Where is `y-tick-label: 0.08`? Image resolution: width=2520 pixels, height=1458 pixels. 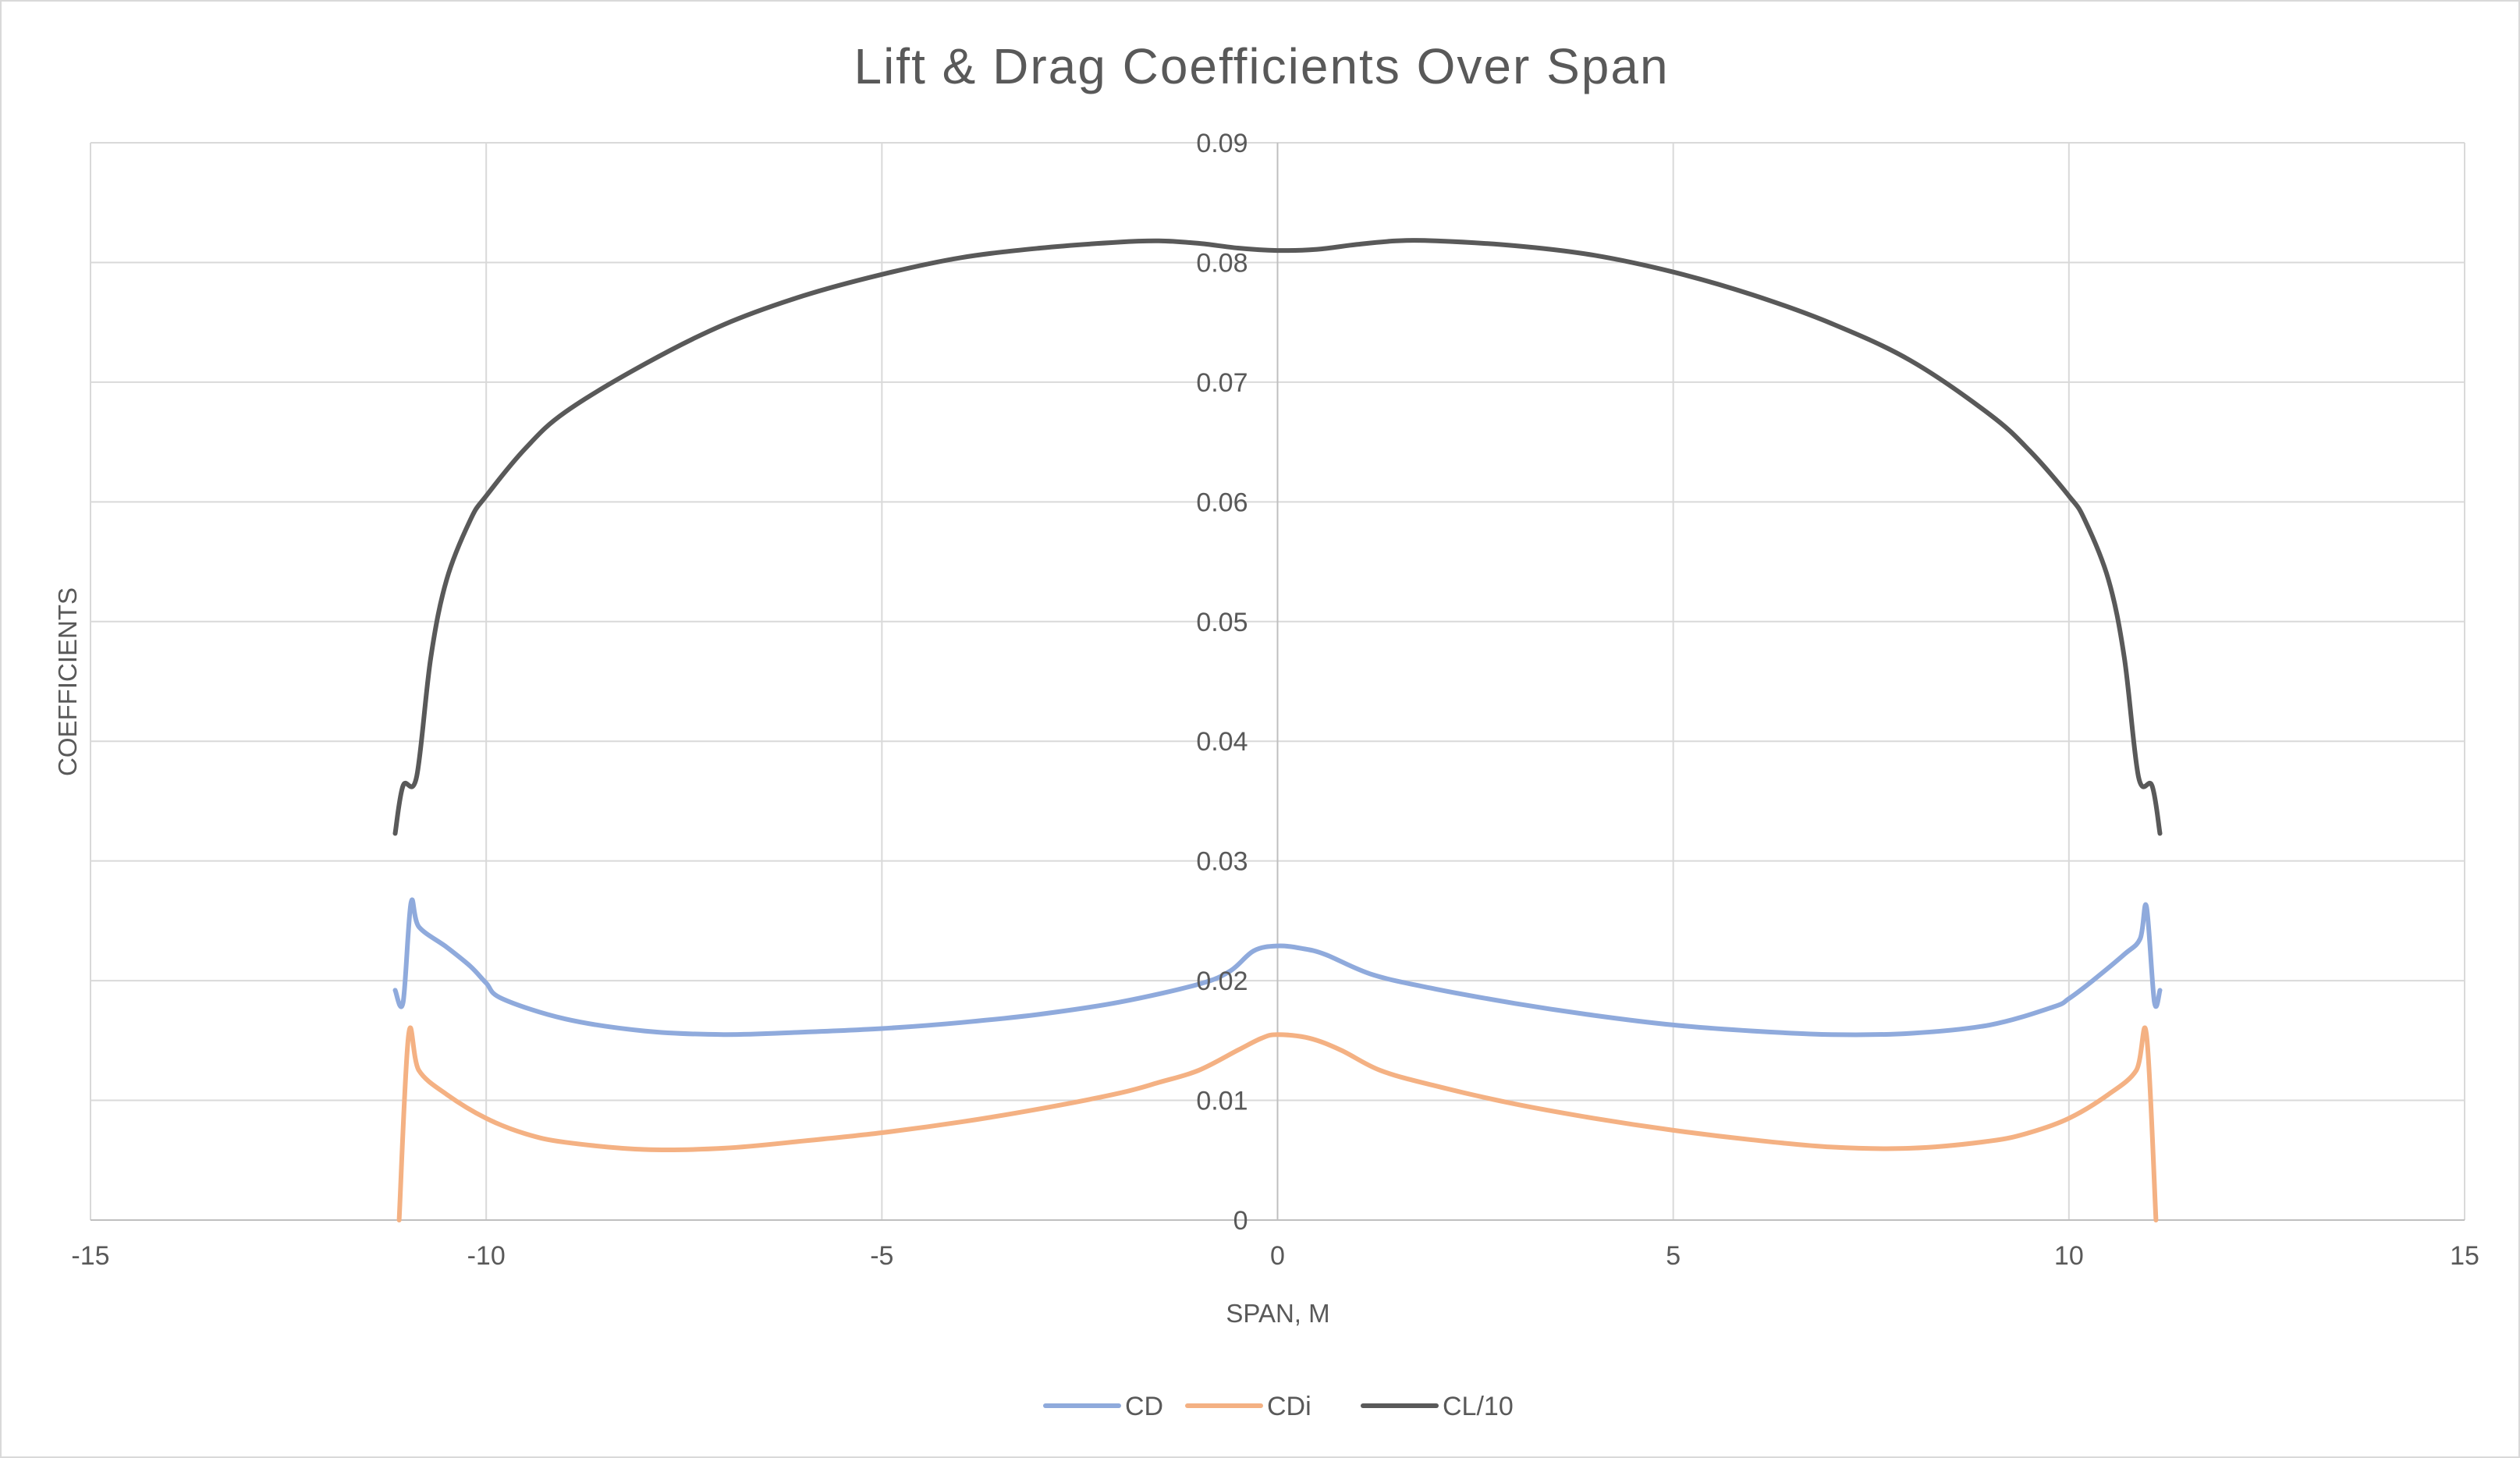 y-tick-label: 0.08 is located at coordinates (1222, 263).